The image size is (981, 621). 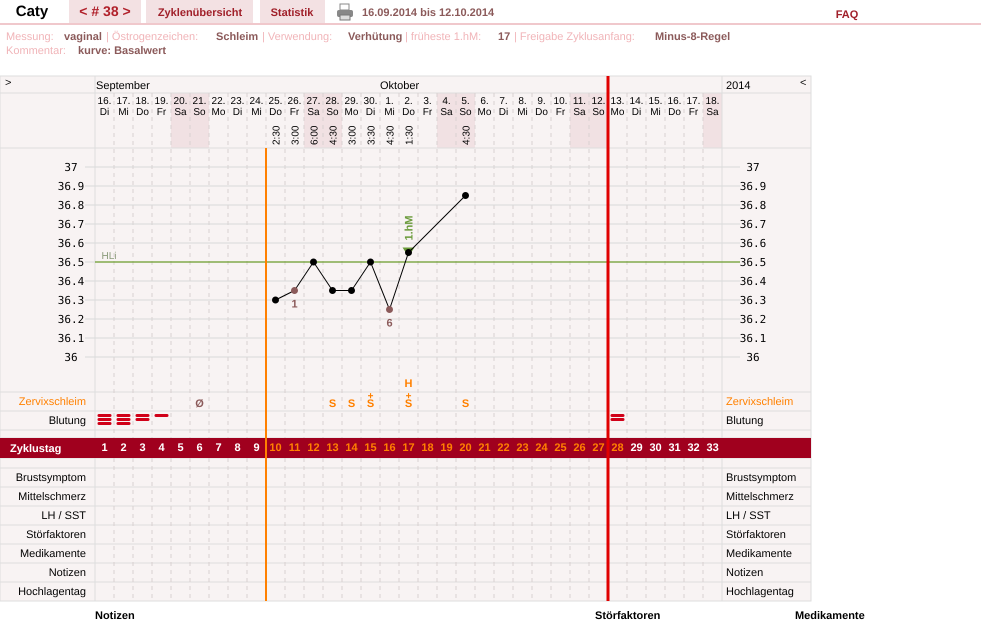 What do you see at coordinates (199, 404) in the screenshot?
I see `text: Ø` at bounding box center [199, 404].